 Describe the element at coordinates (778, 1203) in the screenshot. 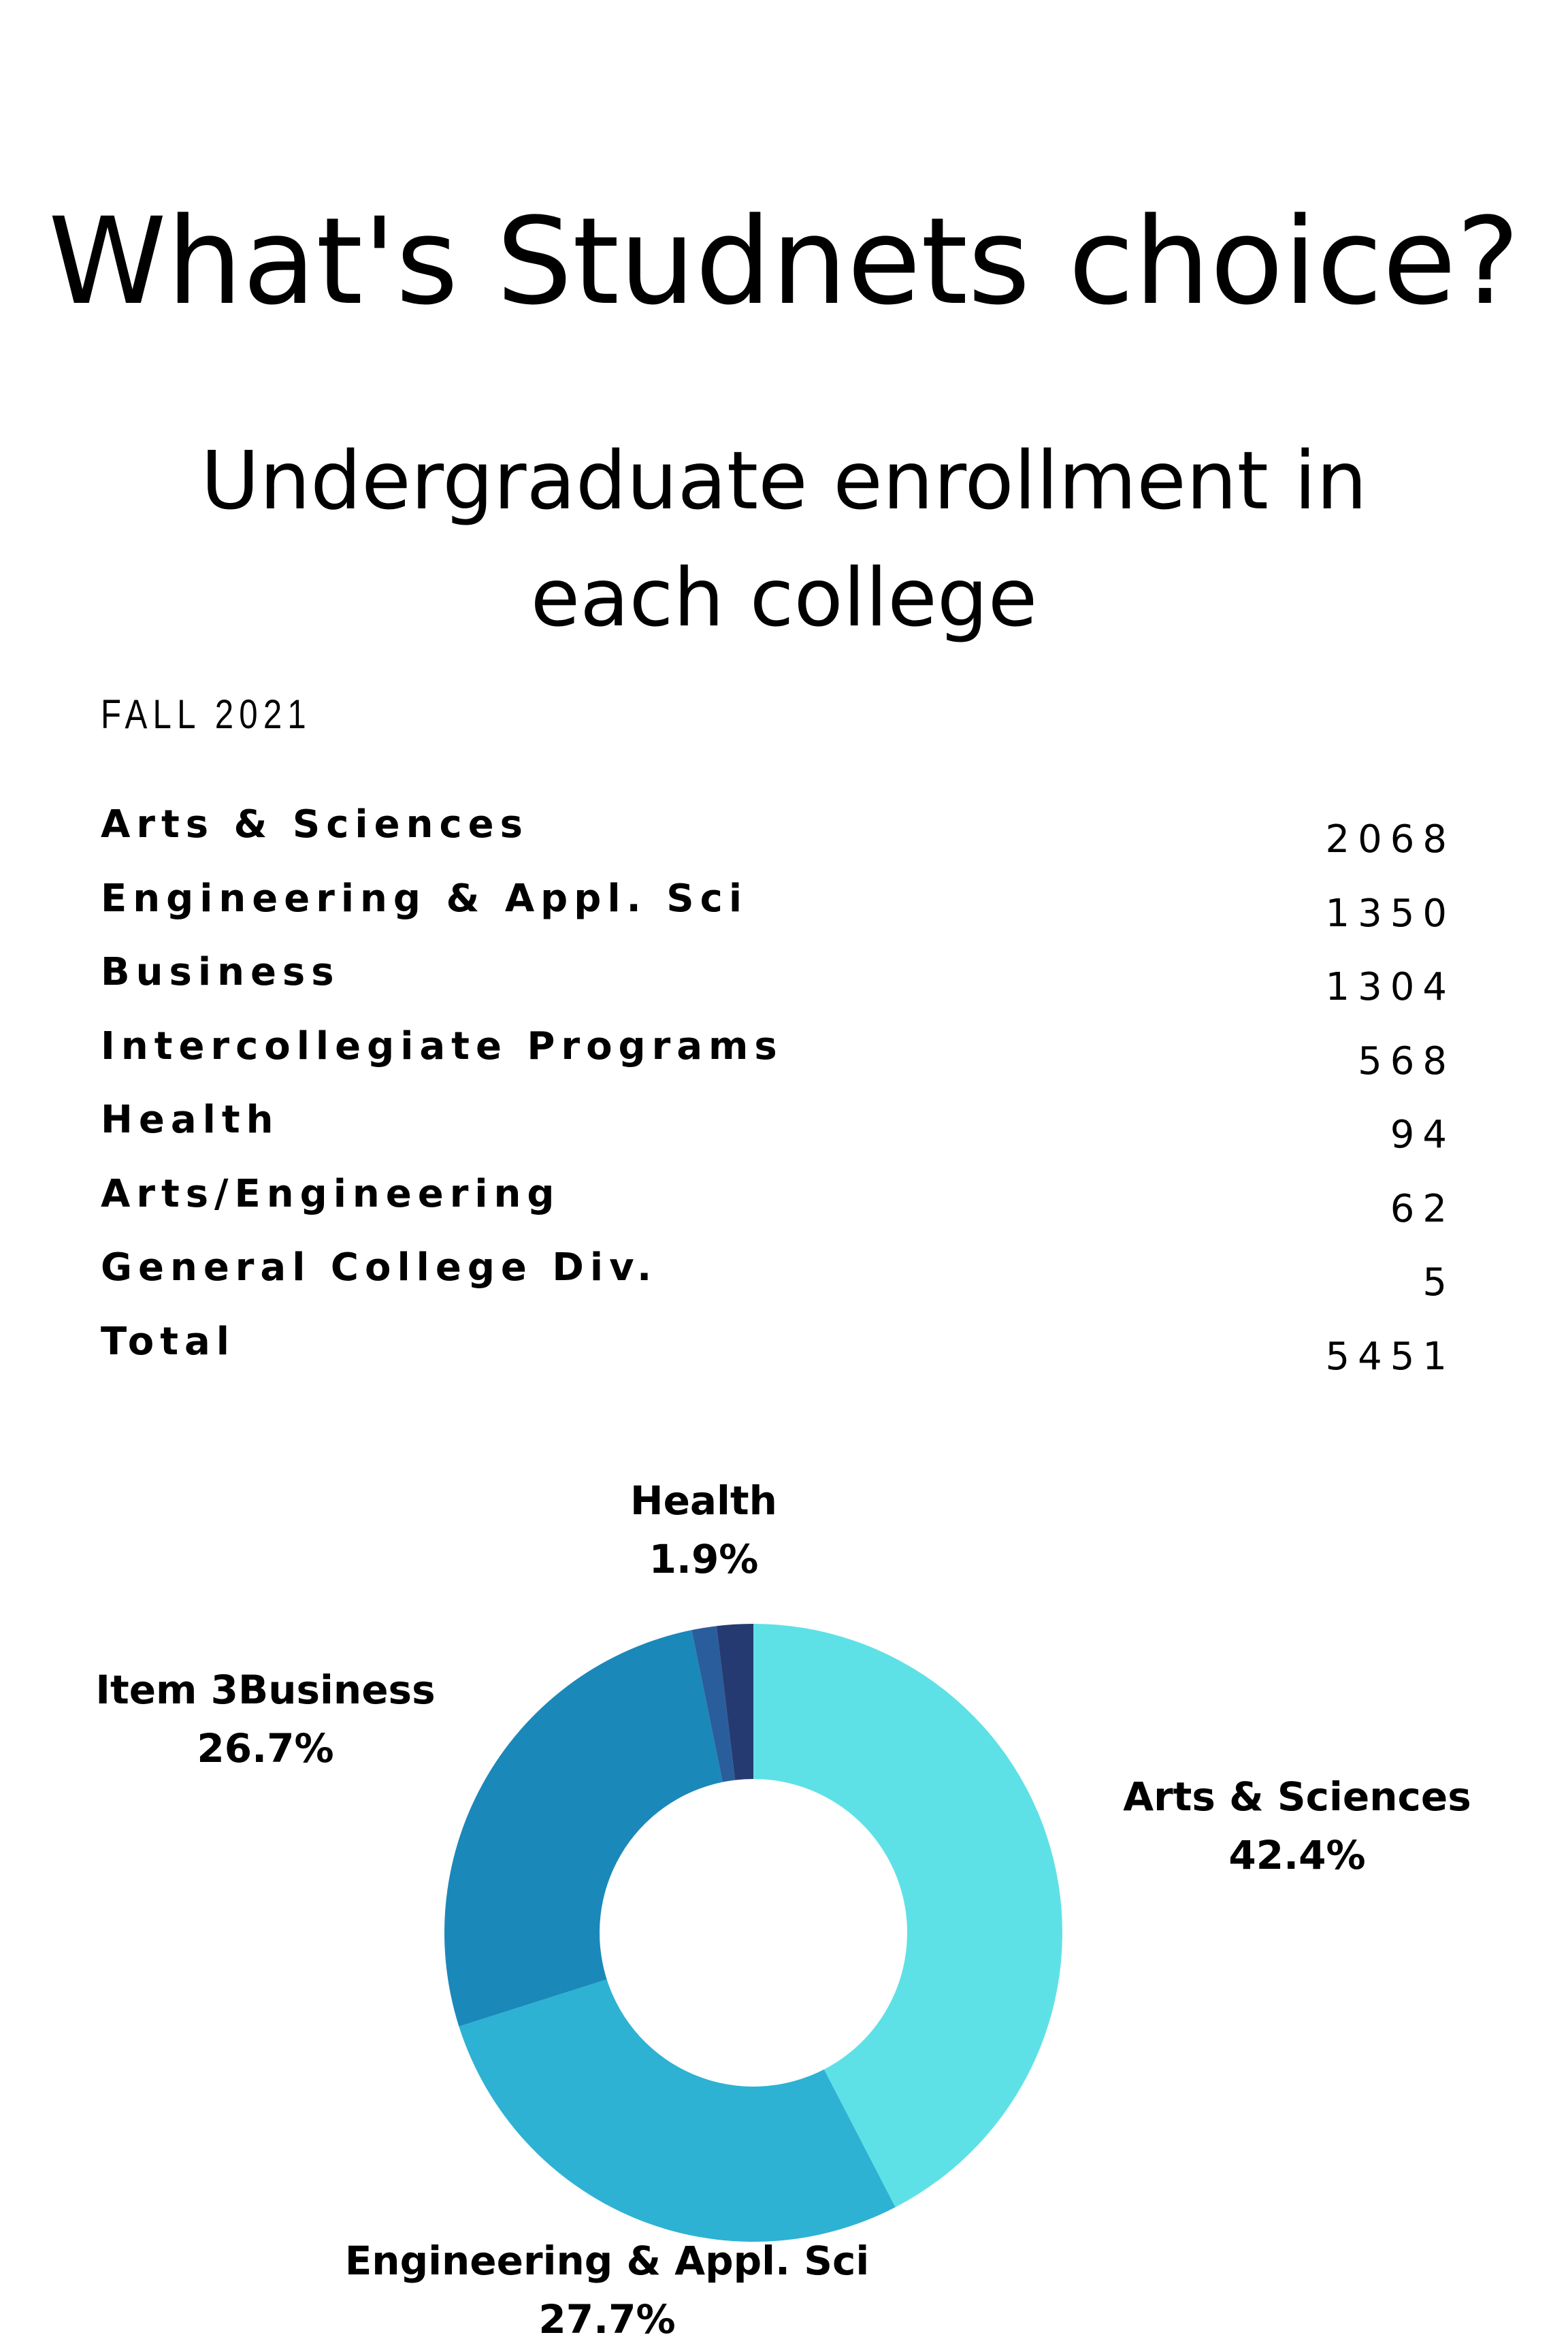

I see `table-row: Arts/Engineering 62` at that location.